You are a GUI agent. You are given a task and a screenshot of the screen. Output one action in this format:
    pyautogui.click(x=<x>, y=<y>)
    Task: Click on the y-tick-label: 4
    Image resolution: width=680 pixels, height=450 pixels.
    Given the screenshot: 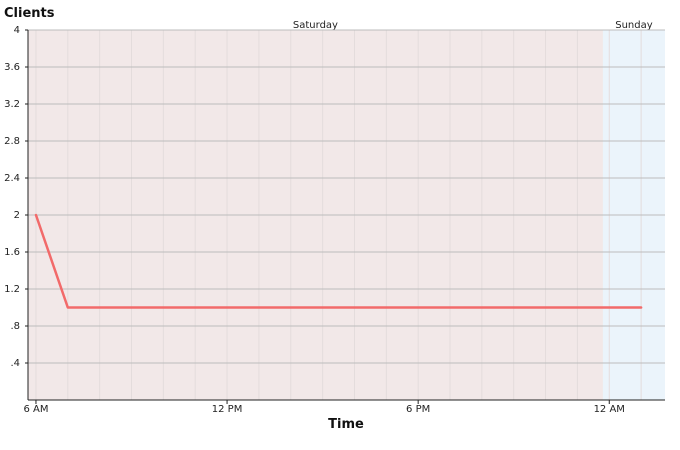 What is the action you would take?
    pyautogui.click(x=17, y=30)
    